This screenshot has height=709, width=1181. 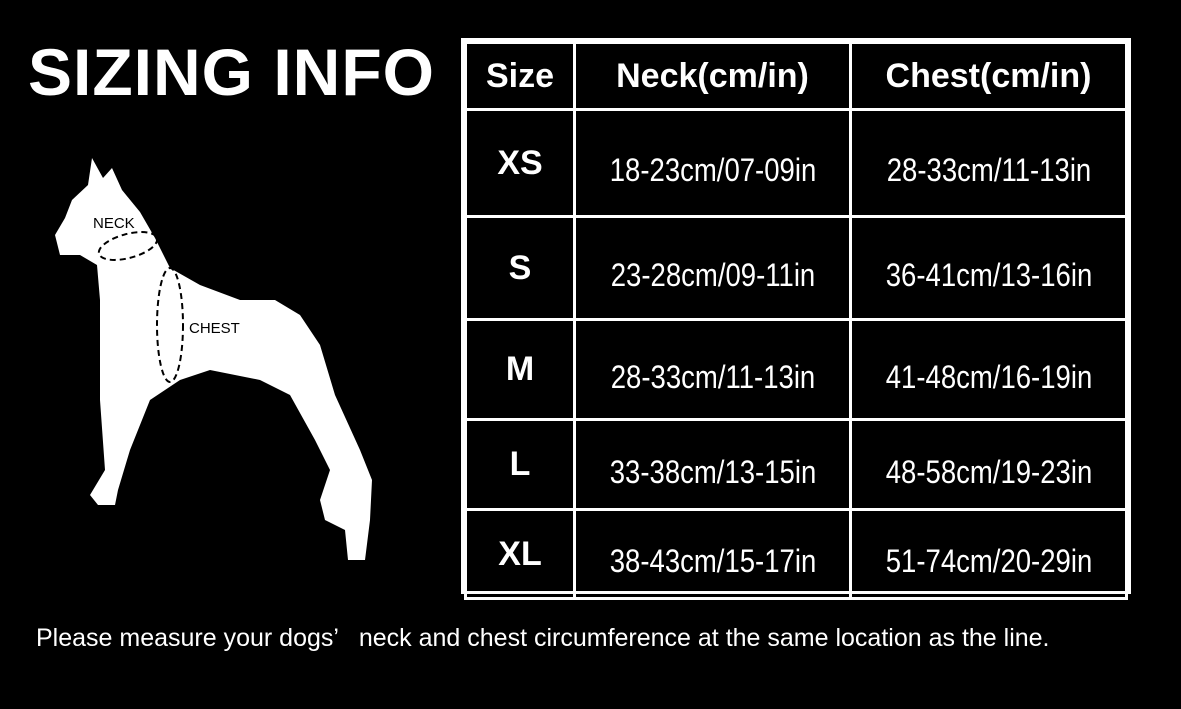 I want to click on table-row: S 23-28cm/09-11in 36-41cm/13-16in, so click(x=795, y=268).